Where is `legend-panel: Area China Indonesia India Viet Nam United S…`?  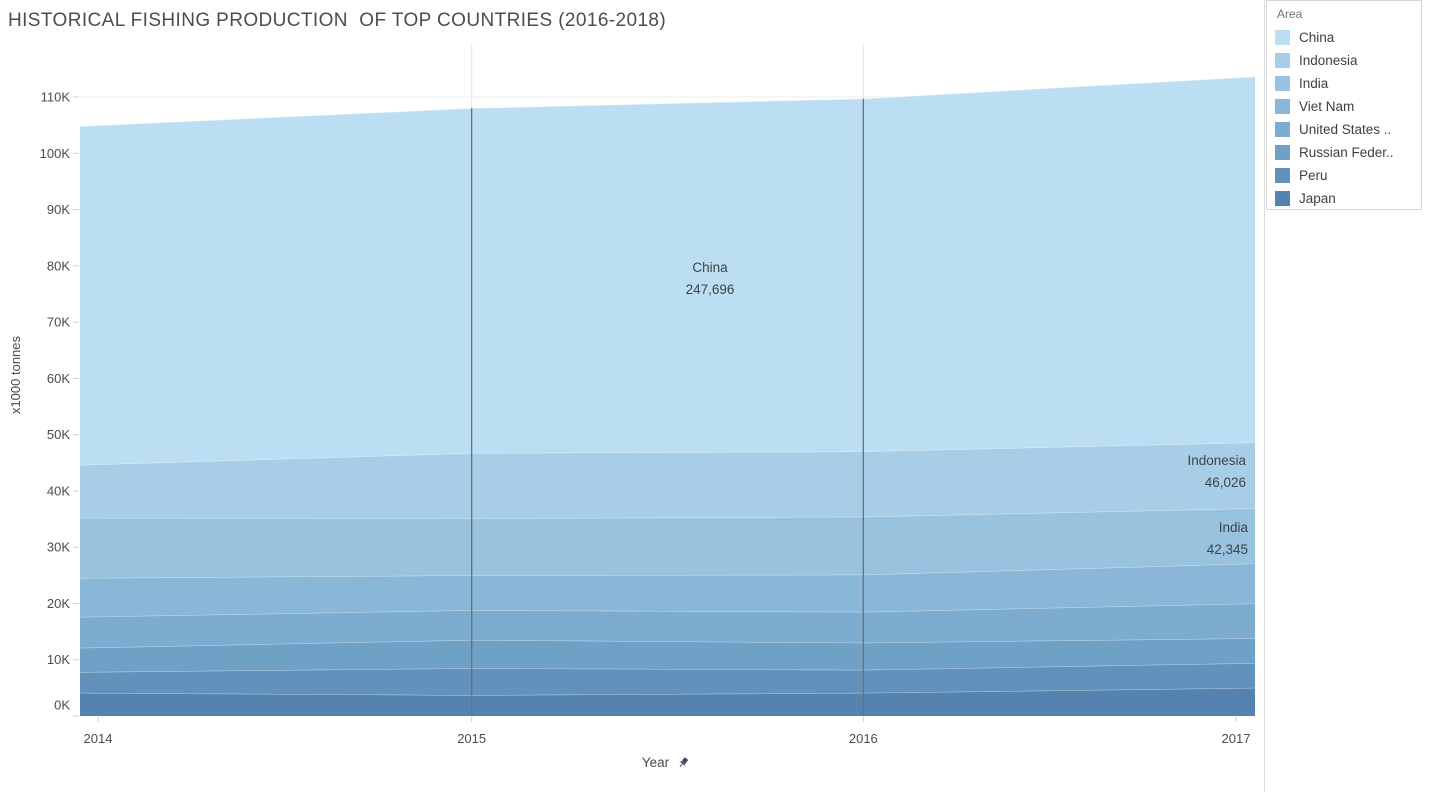
legend-panel: Area China Indonesia India Viet Nam United S… is located at coordinates (1344, 105).